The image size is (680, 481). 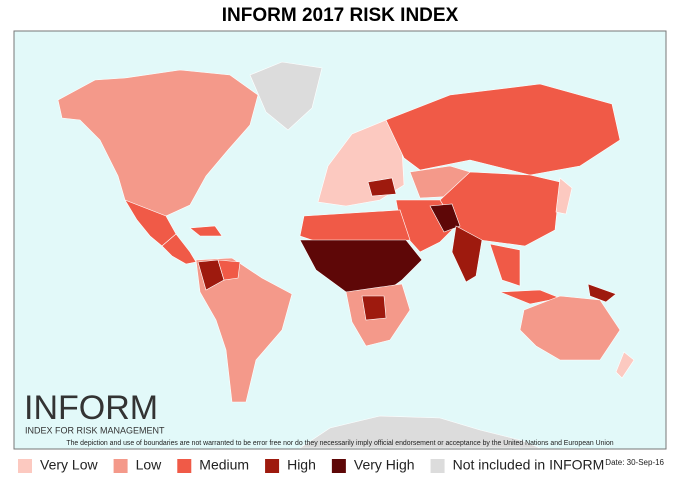 What do you see at coordinates (206, 231) in the screenshot?
I see `caribbean` at bounding box center [206, 231].